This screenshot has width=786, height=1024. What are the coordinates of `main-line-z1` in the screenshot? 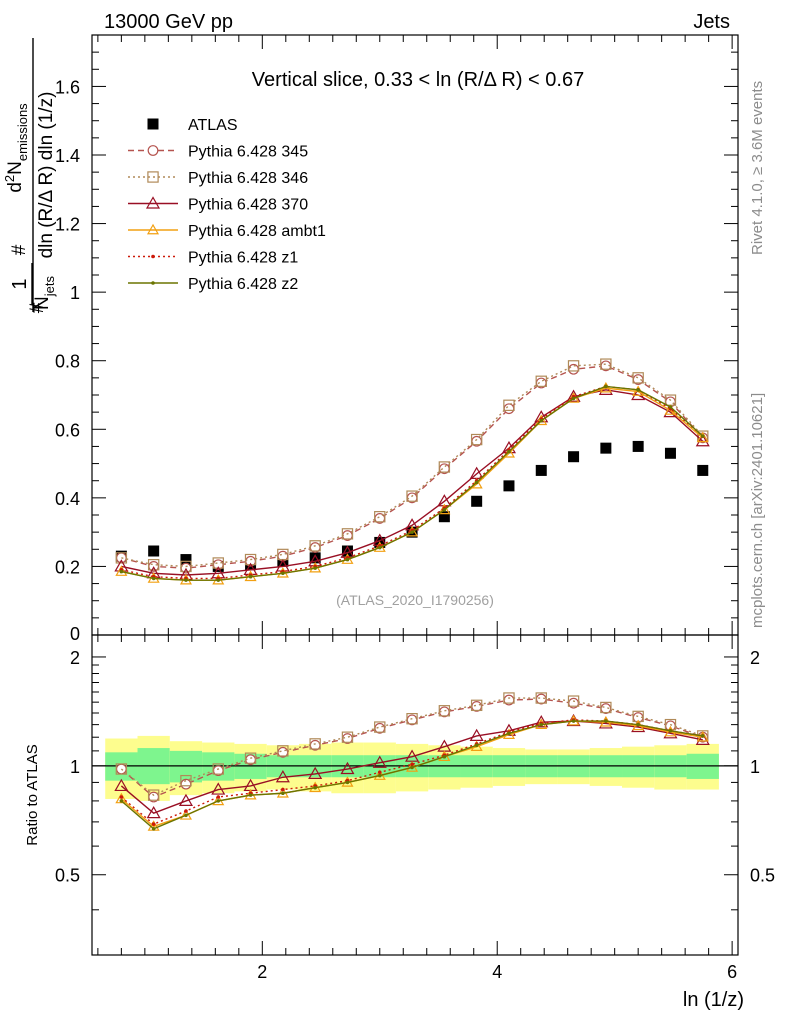 It's located at (412, 482).